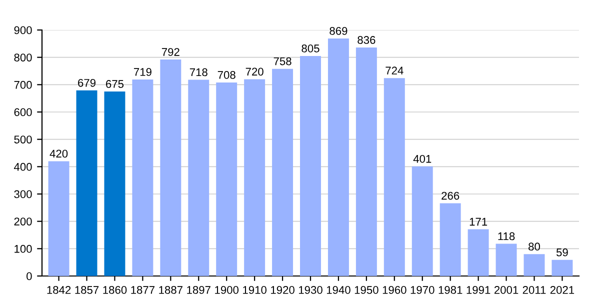 This screenshot has width=600, height=300. Describe the element at coordinates (255, 72) in the screenshot. I see `data-label: 720` at that location.